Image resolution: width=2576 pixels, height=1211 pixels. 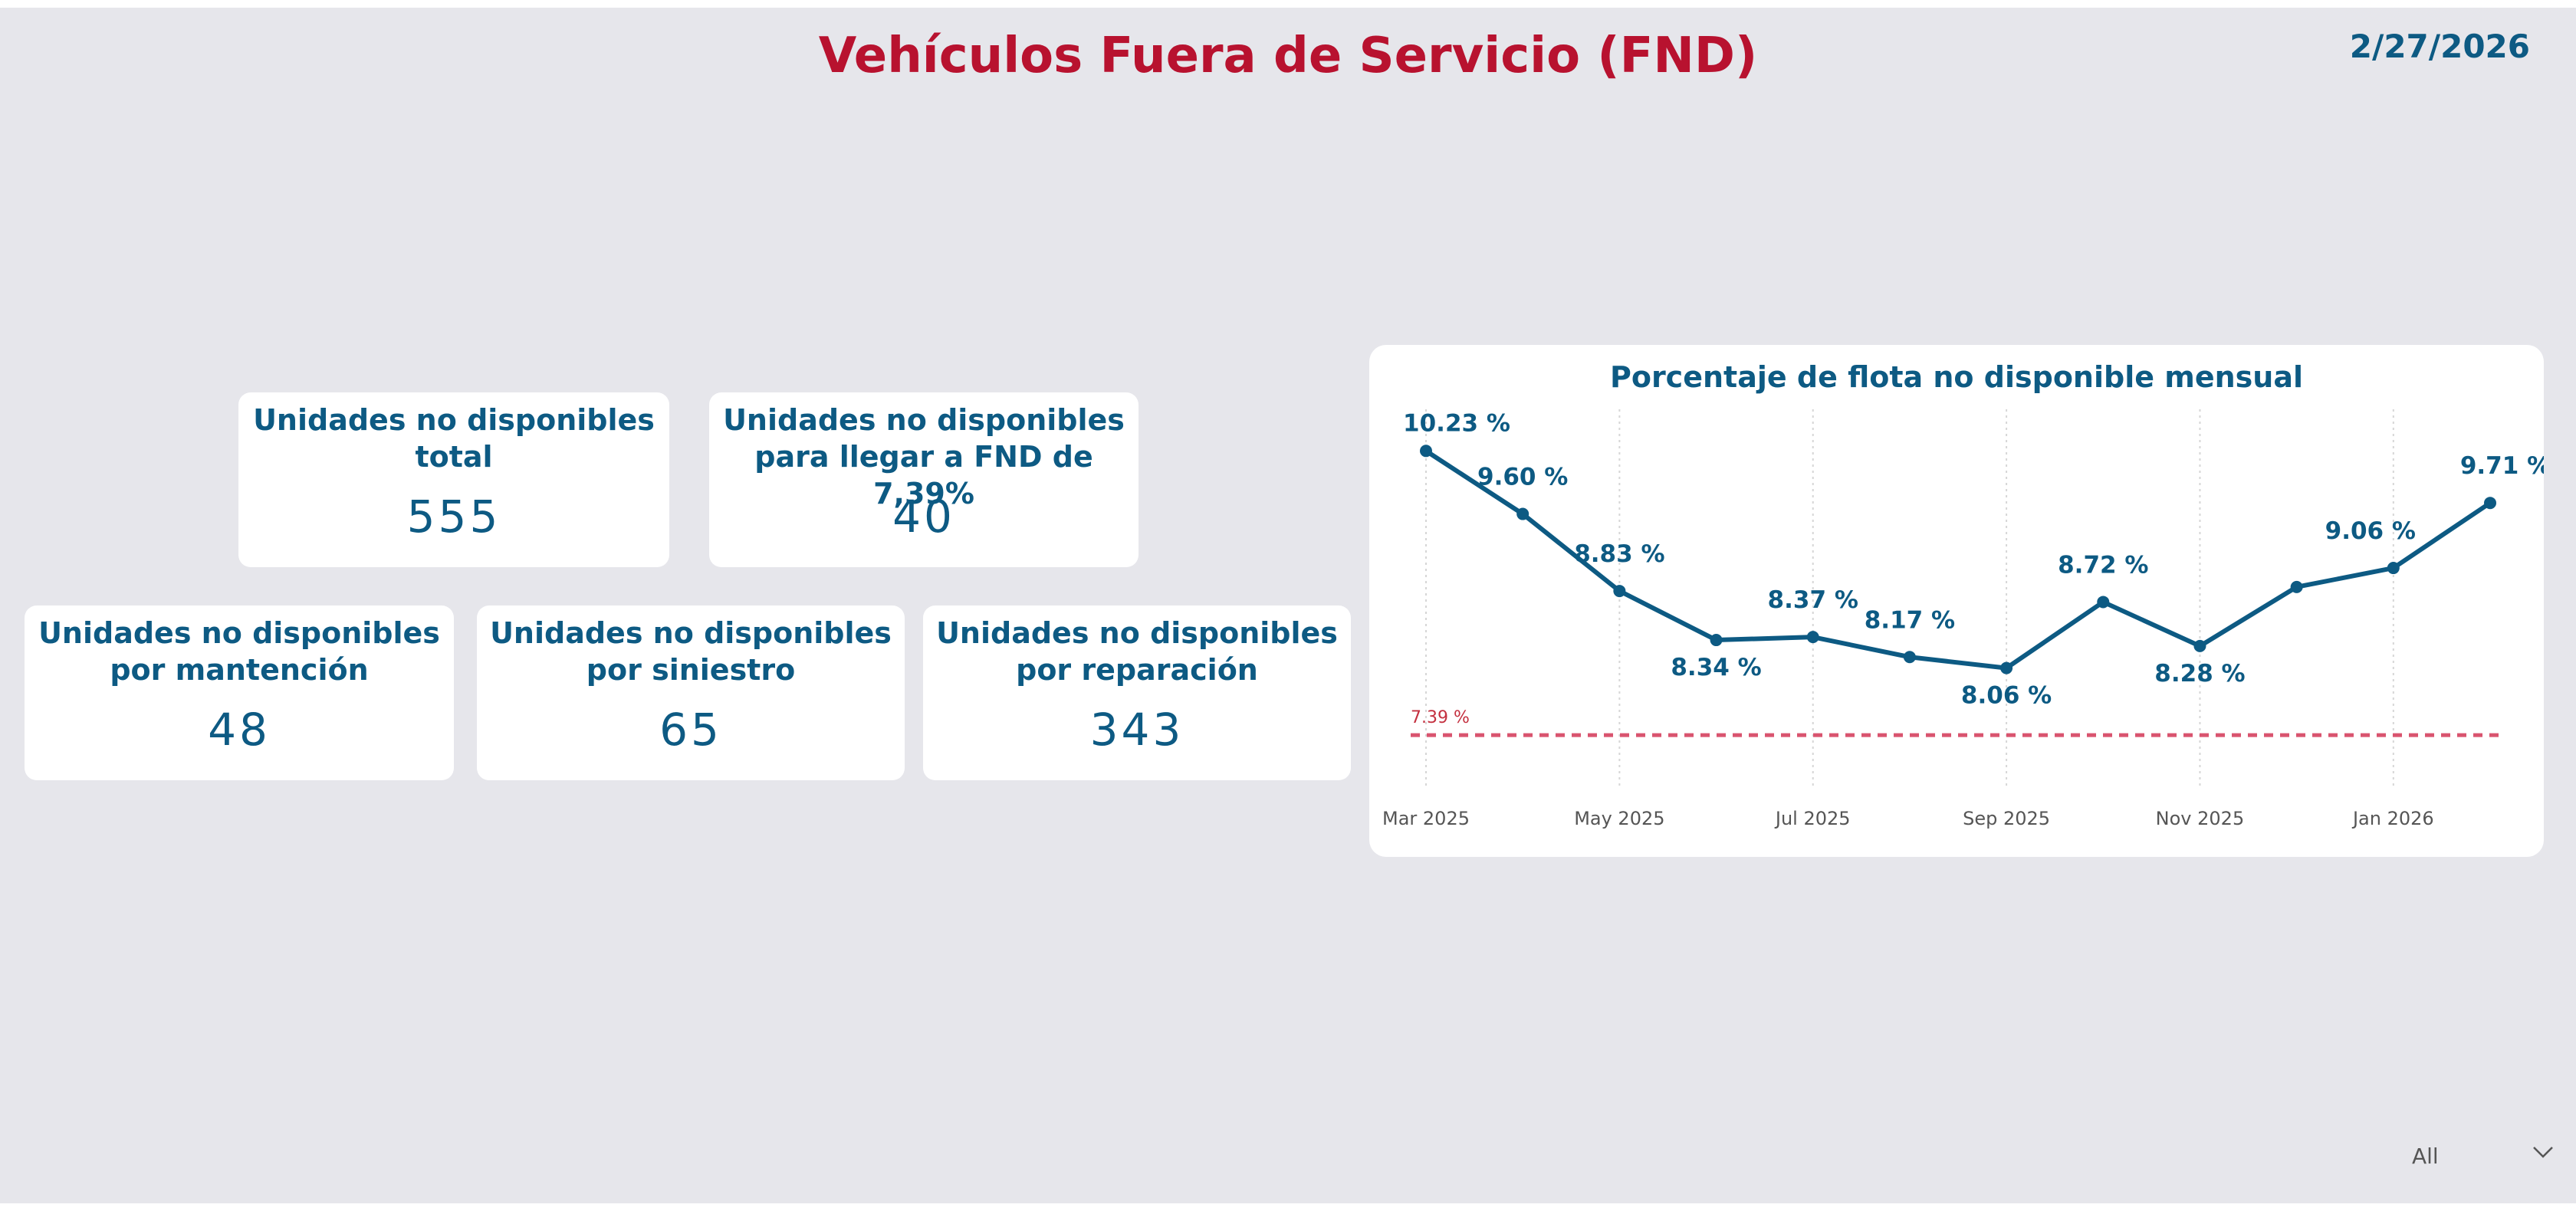 I want to click on x-tick-label: Jul 2025, so click(x=1812, y=819).